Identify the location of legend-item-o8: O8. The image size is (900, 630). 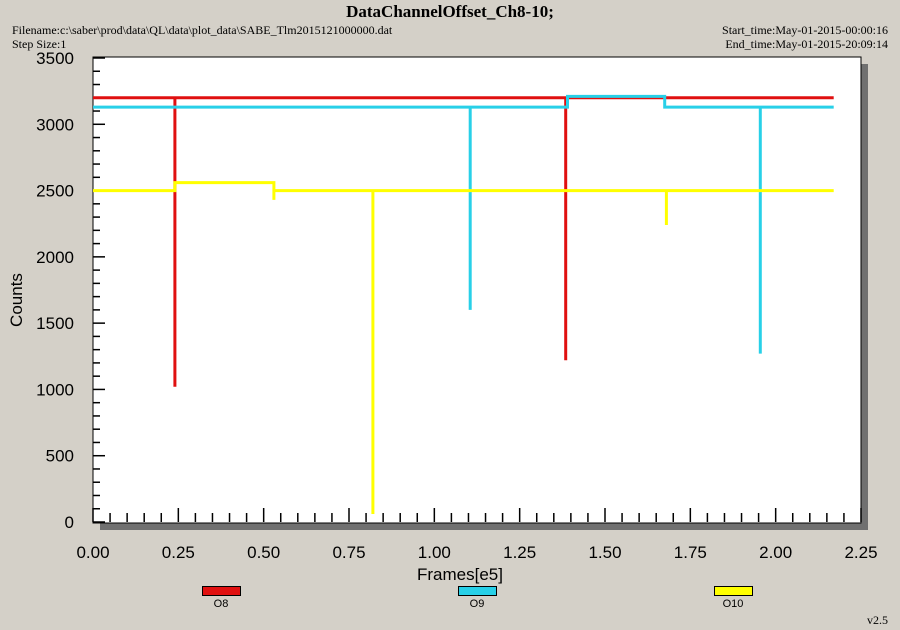
(221, 598).